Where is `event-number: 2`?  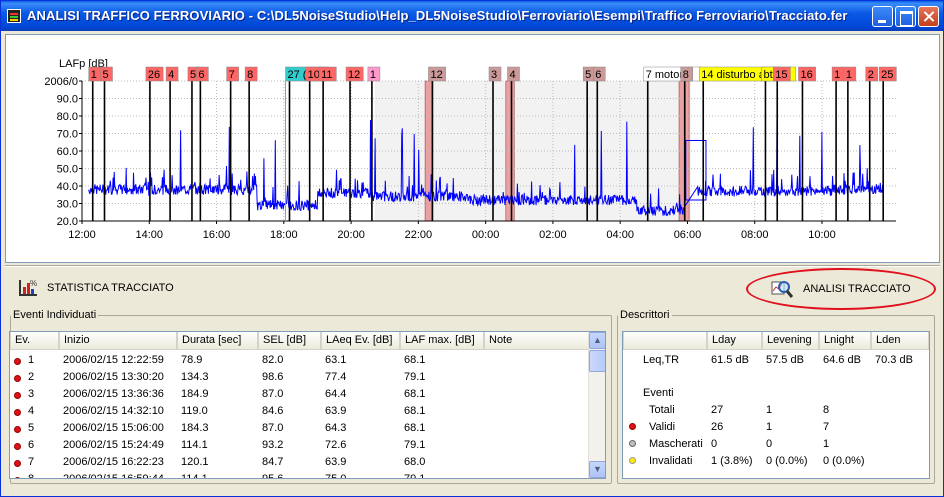
event-number: 2 is located at coordinates (31, 376).